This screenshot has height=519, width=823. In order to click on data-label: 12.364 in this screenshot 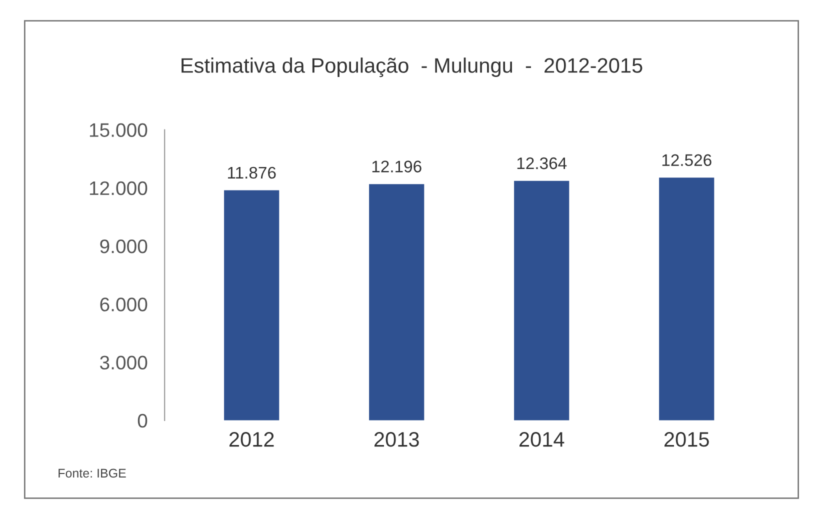, I will do `click(542, 163)`.